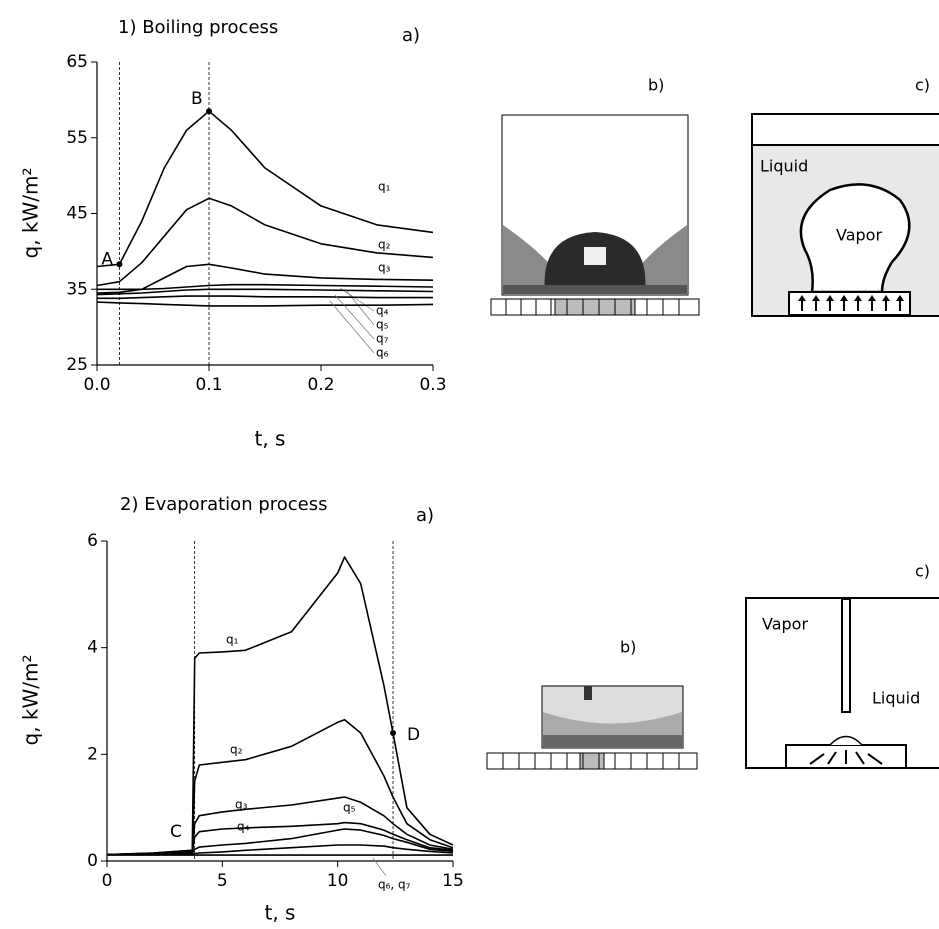 This screenshot has width=939, height=929. I want to click on boiling-schematic, so click(845, 215).